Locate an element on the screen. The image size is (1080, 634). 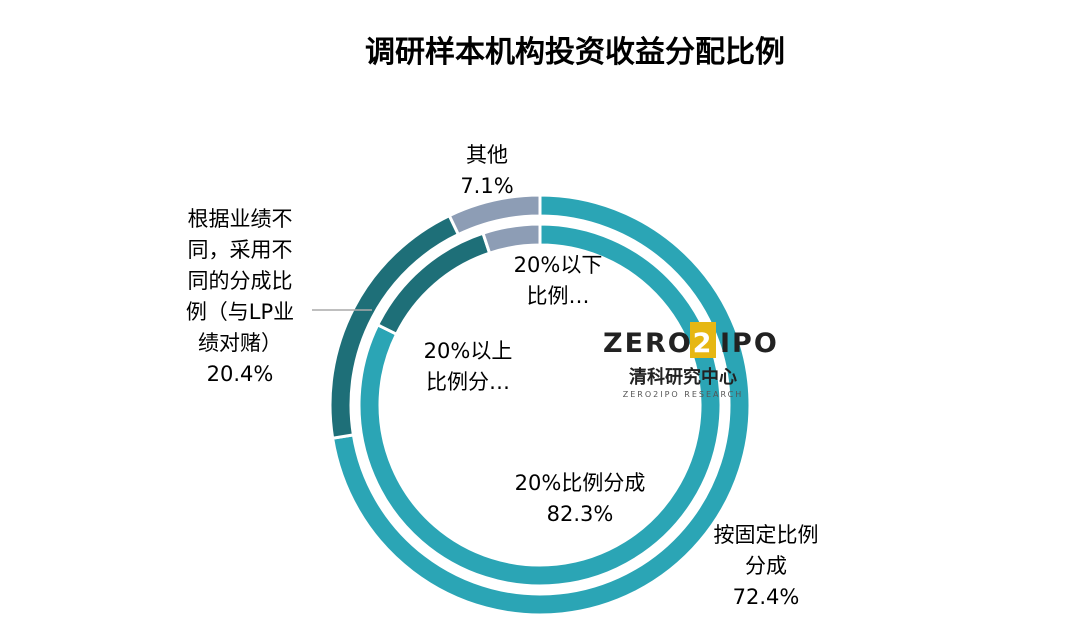
outer-slice-label-1-line-3: 例（与LP业 is located at coordinates (240, 312).